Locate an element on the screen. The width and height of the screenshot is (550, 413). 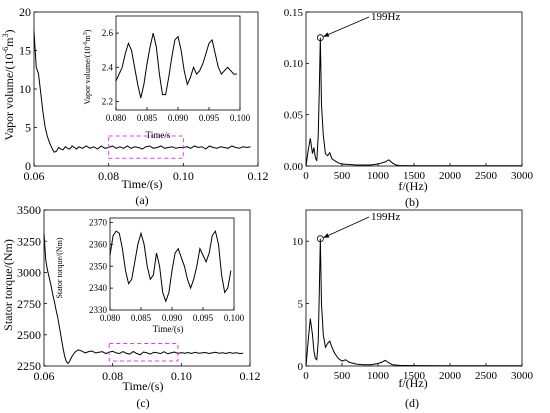
panel-b-ytick-label: 0.05 is located at coordinates (294, 116).